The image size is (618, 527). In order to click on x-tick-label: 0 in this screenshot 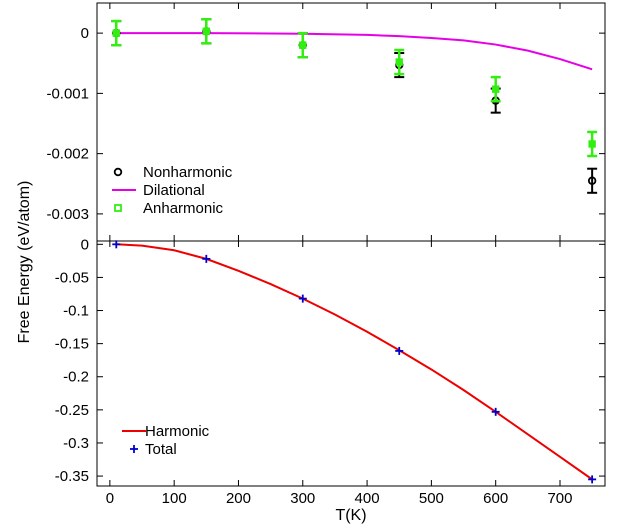, I will do `click(110, 498)`.